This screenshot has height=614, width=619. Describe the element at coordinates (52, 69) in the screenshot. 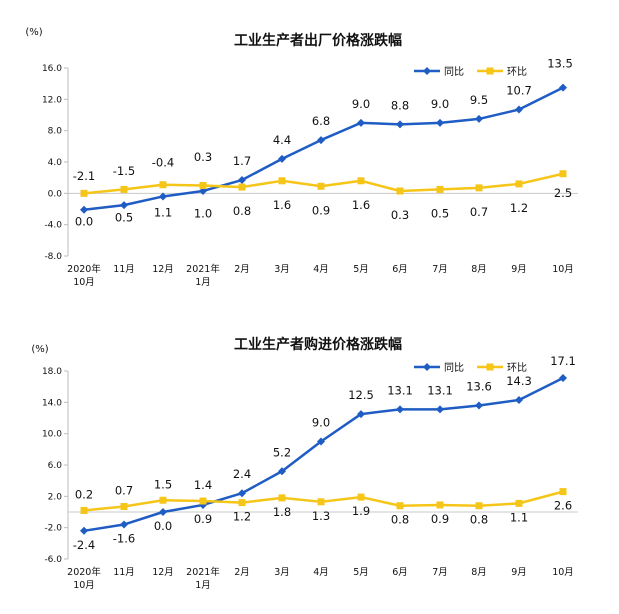

I see `y-tick-label: 16.0` at that location.